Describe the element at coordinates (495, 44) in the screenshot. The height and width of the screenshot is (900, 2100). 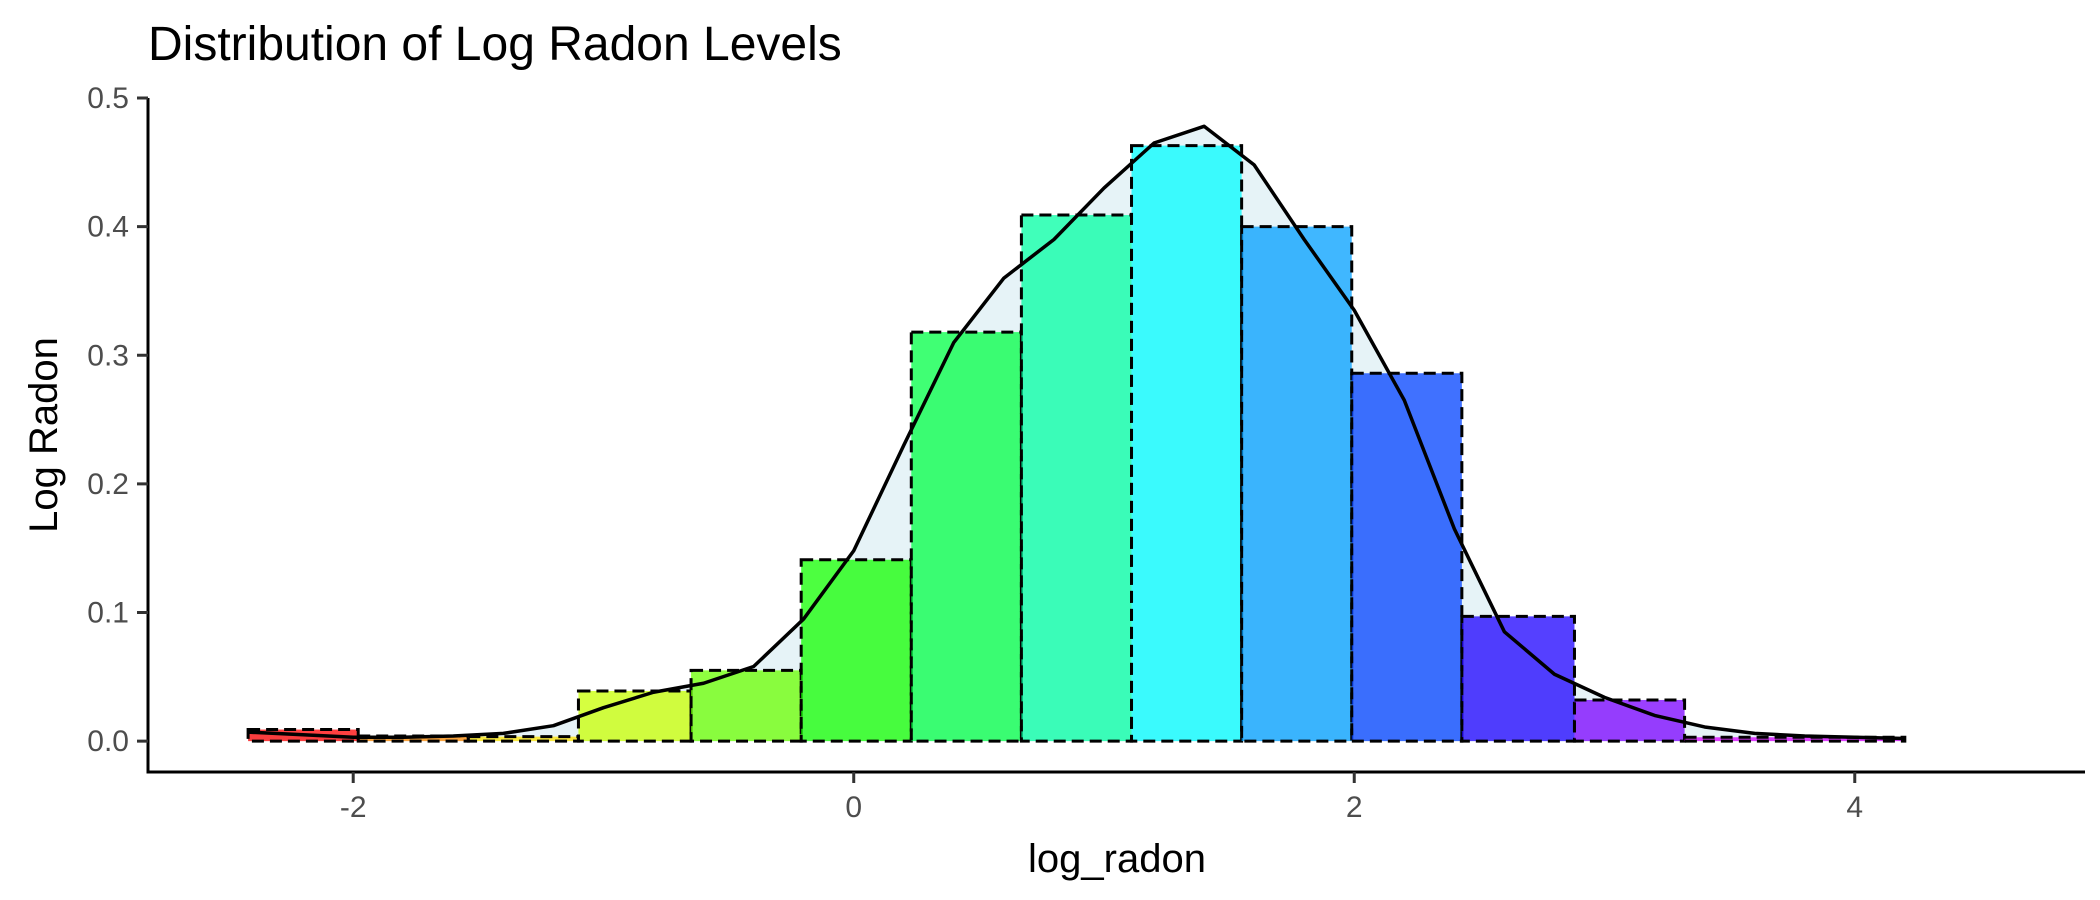
I see `chart-title: Distribution of Log Radon Levels` at that location.